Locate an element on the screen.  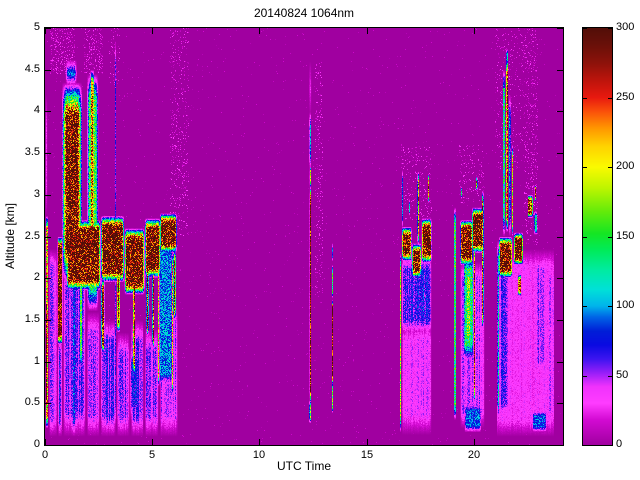
x-tick-label: 15 is located at coordinates (367, 455).